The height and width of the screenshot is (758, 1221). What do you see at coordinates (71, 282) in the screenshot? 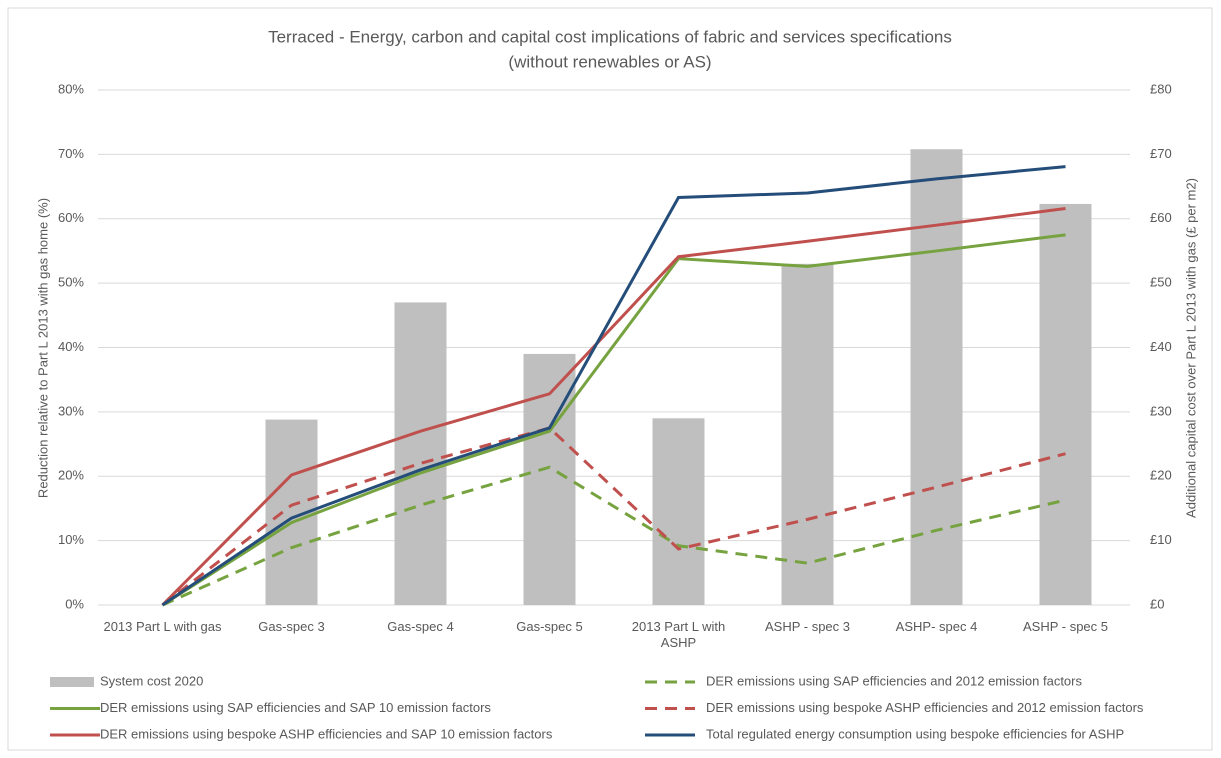
I see `y-tick-label: 50%` at bounding box center [71, 282].